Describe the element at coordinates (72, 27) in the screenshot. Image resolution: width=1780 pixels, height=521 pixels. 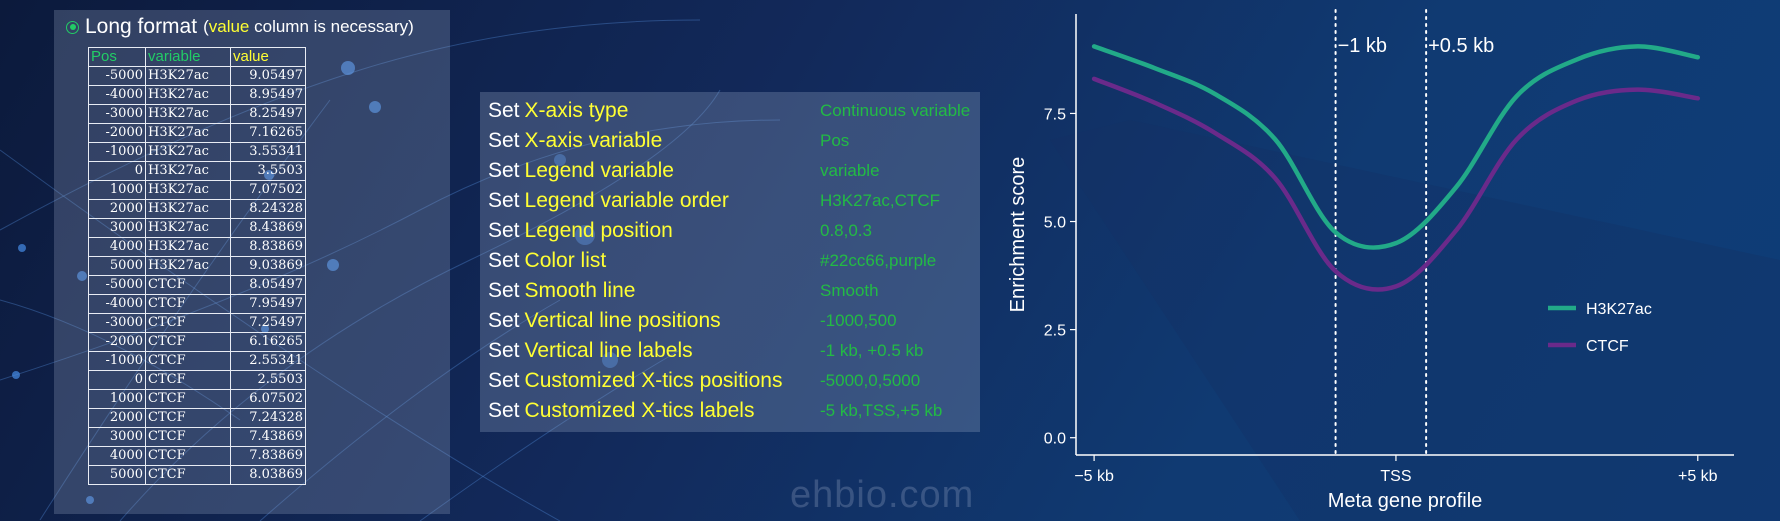
I see `radio-selected-icon` at that location.